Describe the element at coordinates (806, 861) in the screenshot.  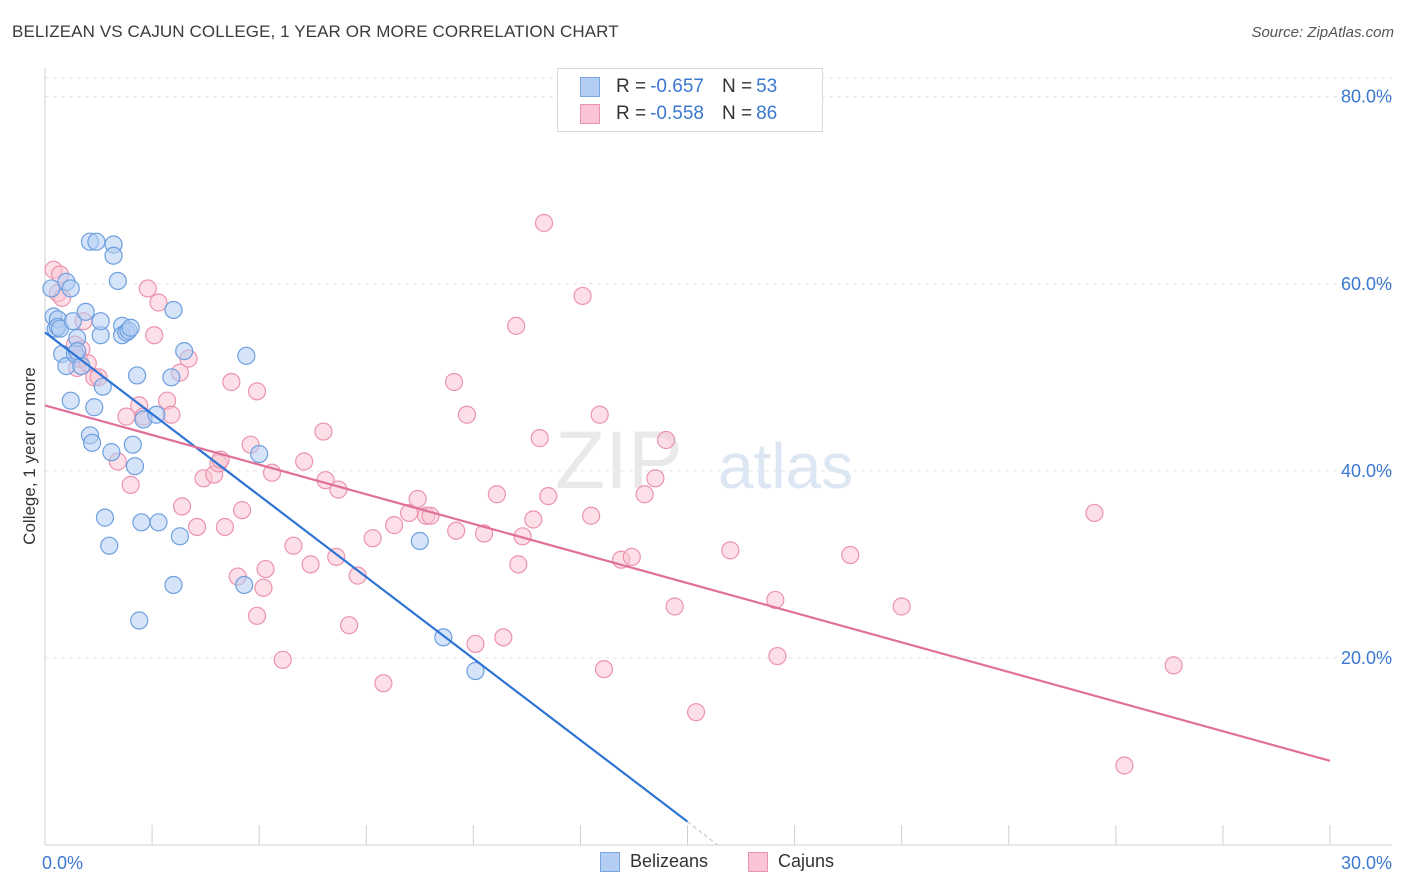
I see `legend-label-cajuns: Cajuns` at that location.